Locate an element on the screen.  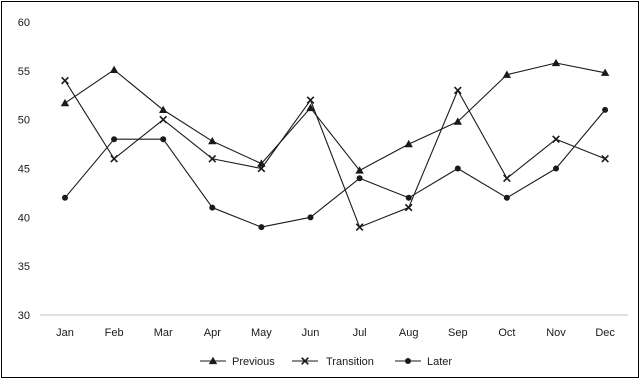
y-tick-label: 60 is located at coordinates (24, 23).